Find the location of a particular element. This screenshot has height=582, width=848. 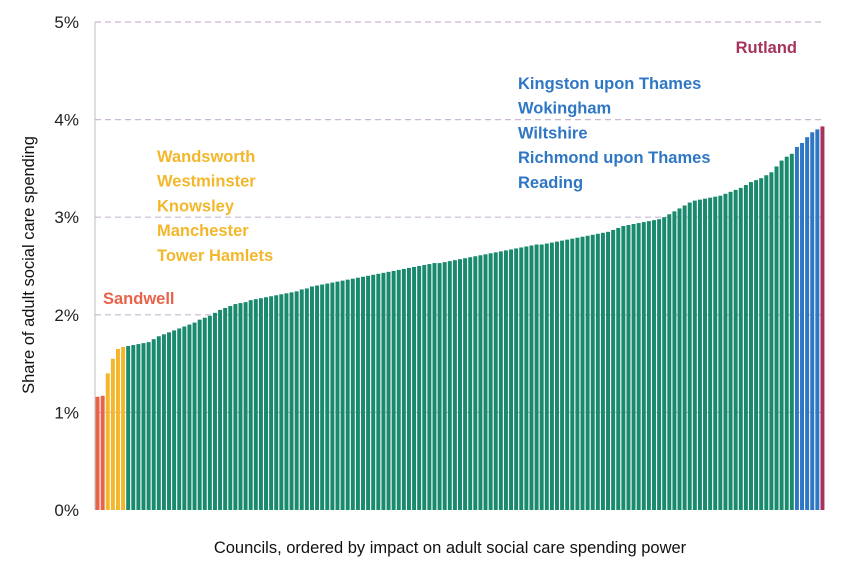

y-tick-label: 4% is located at coordinates (66, 120).